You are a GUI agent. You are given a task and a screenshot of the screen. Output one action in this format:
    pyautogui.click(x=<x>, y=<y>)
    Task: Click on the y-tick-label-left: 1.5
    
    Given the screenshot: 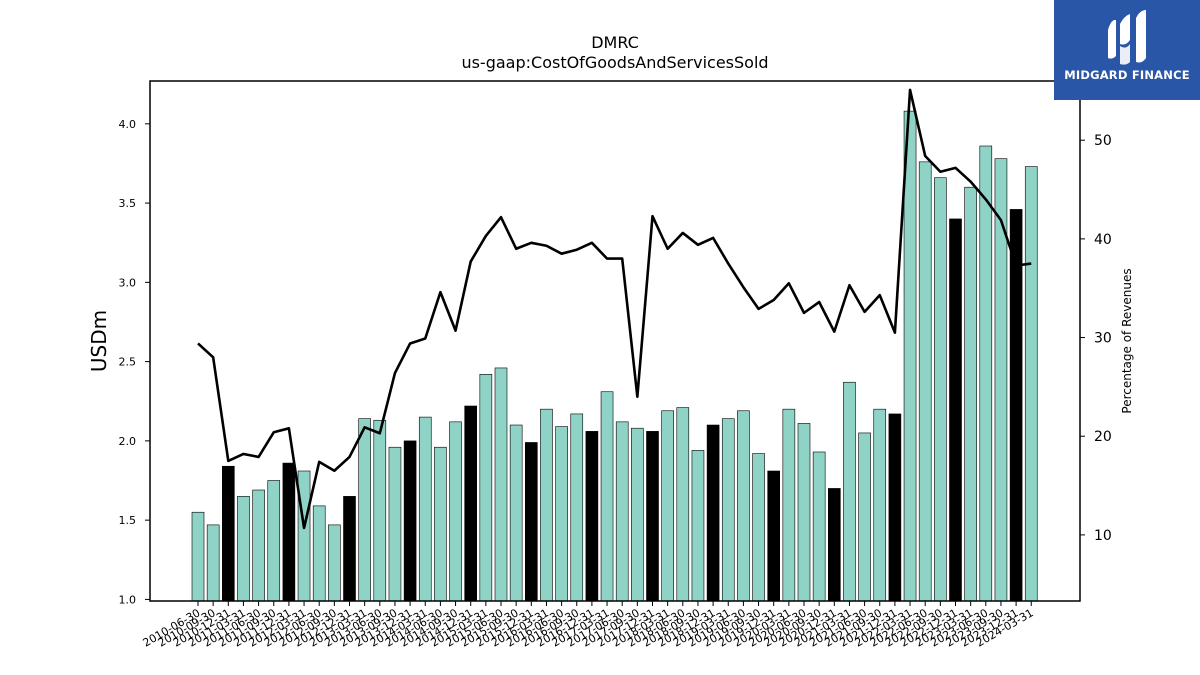 What is the action you would take?
    pyautogui.click(x=128, y=520)
    